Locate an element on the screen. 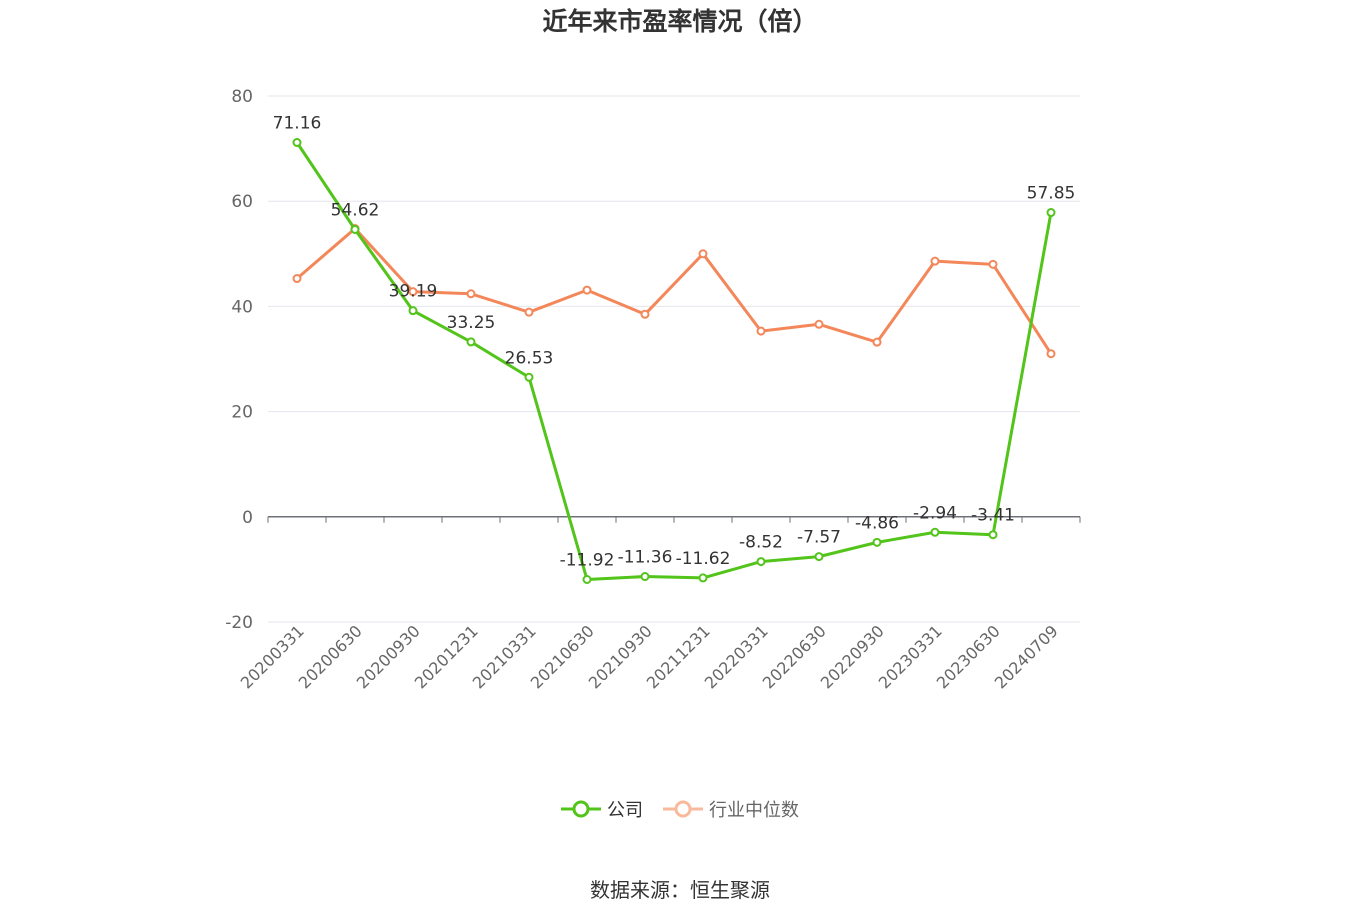 This screenshot has width=1360, height=920. legend-item-company: 公司 is located at coordinates (602, 809).